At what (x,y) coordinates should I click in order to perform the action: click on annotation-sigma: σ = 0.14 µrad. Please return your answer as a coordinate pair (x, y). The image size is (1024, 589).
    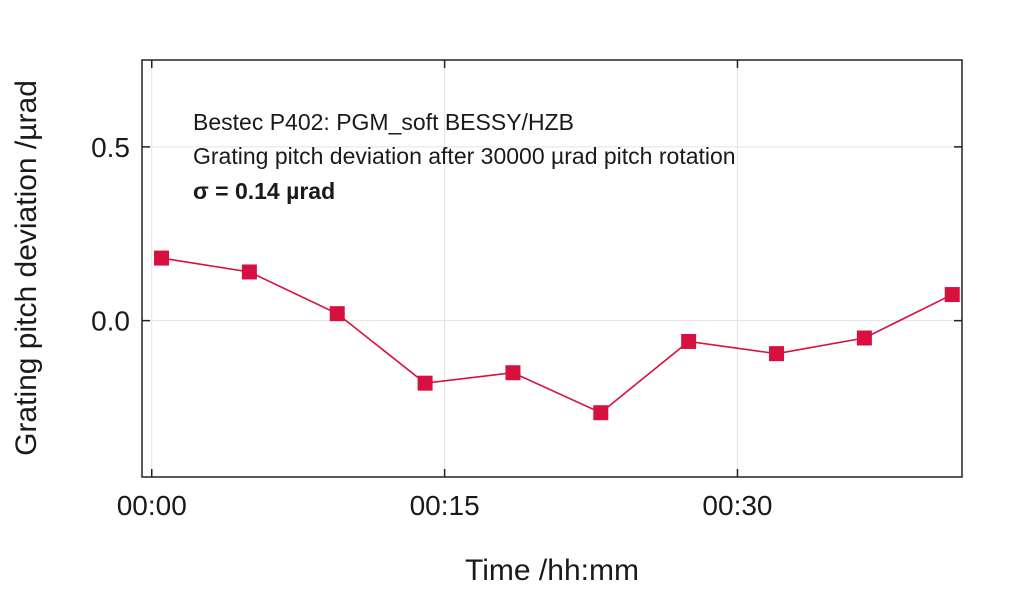
    Looking at the image, I should click on (264, 191).